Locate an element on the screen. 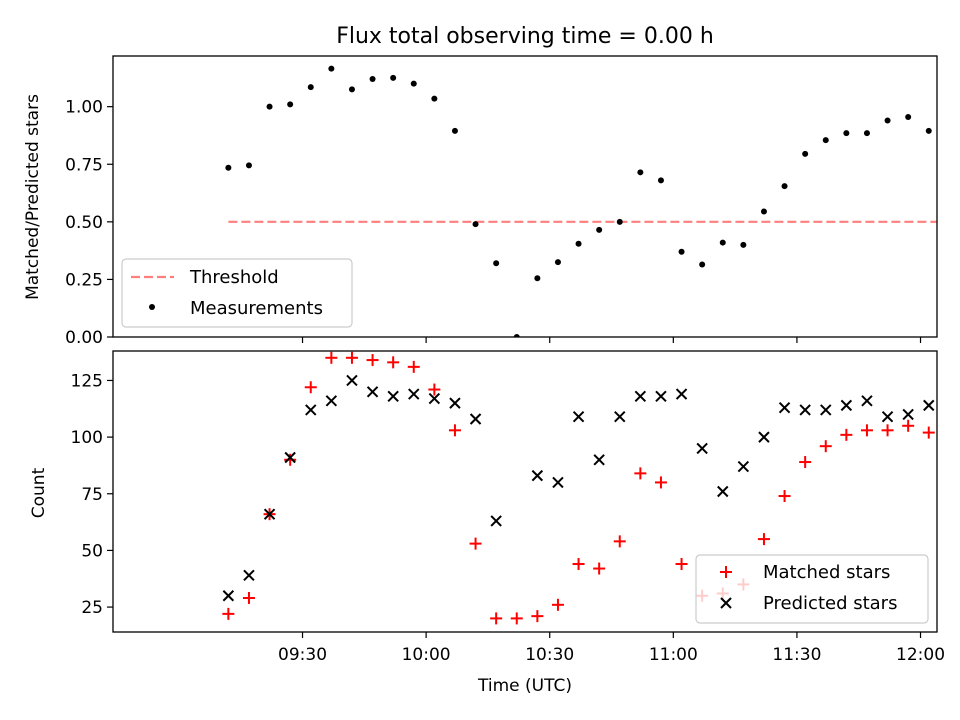  top-ytick-label: 0.25 is located at coordinates (84, 280).